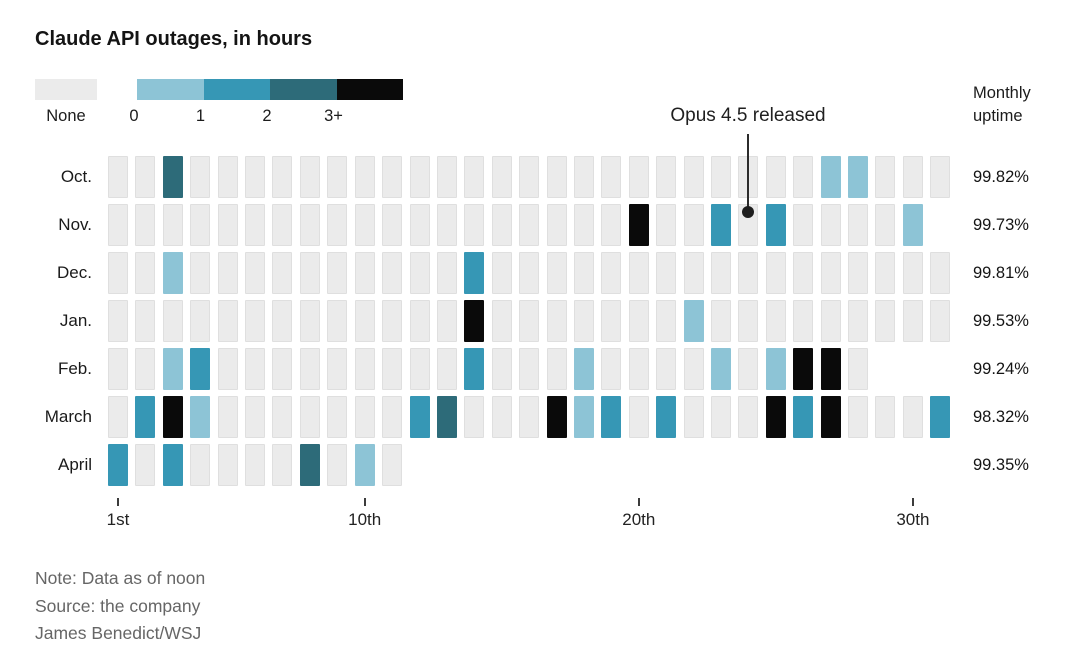  Describe the element at coordinates (68, 416) in the screenshot. I see `month-label-march: March` at that location.